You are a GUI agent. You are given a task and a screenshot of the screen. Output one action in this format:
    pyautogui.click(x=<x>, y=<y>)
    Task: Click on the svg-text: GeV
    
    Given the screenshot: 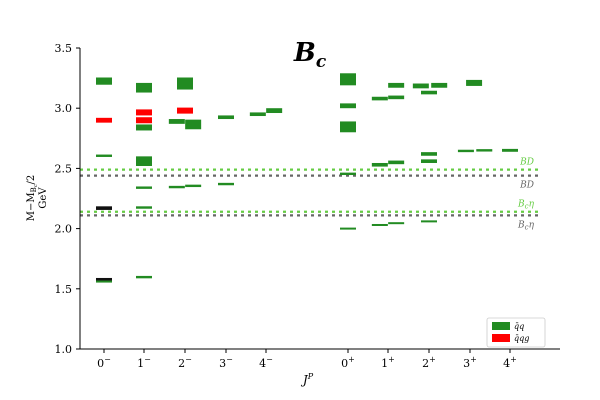 What is the action you would take?
    pyautogui.click(x=43, y=198)
    